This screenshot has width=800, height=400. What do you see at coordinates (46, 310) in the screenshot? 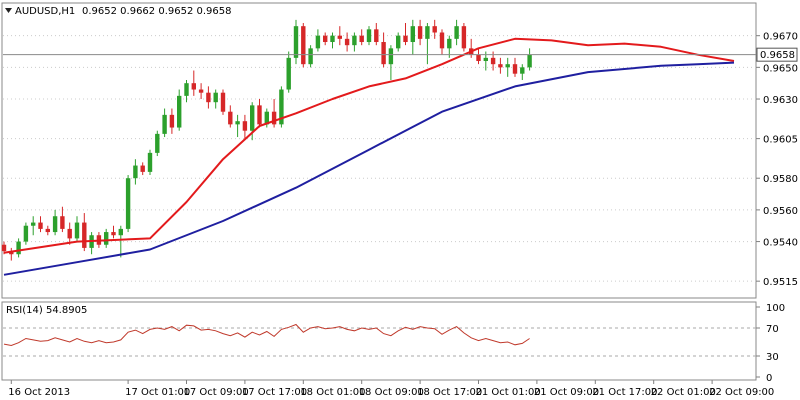
I see `rsi-header: RSI(14) 54.8905` at bounding box center [46, 310].